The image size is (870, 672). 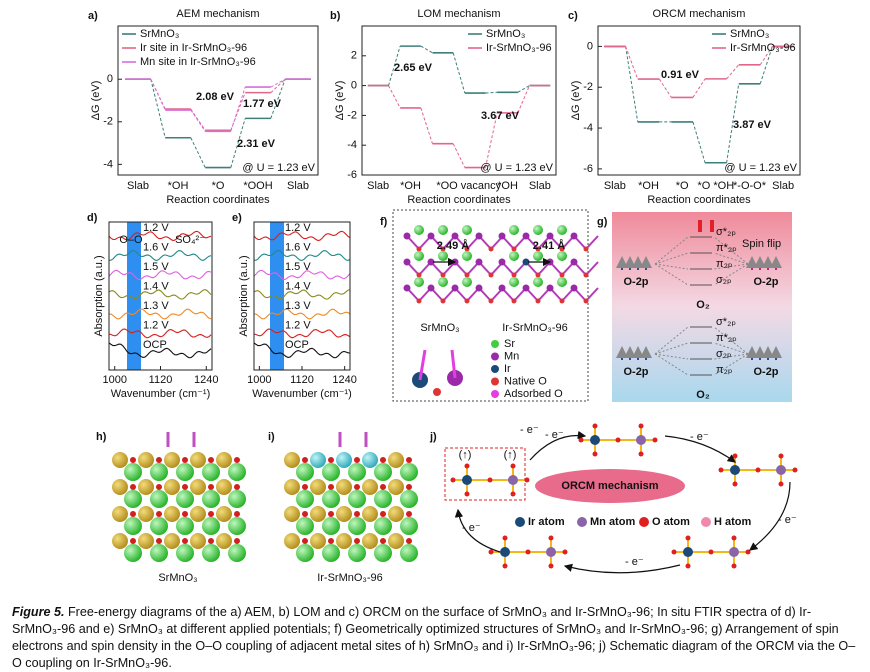 I want to click on y-tick-label: -4, so click(x=588, y=128).